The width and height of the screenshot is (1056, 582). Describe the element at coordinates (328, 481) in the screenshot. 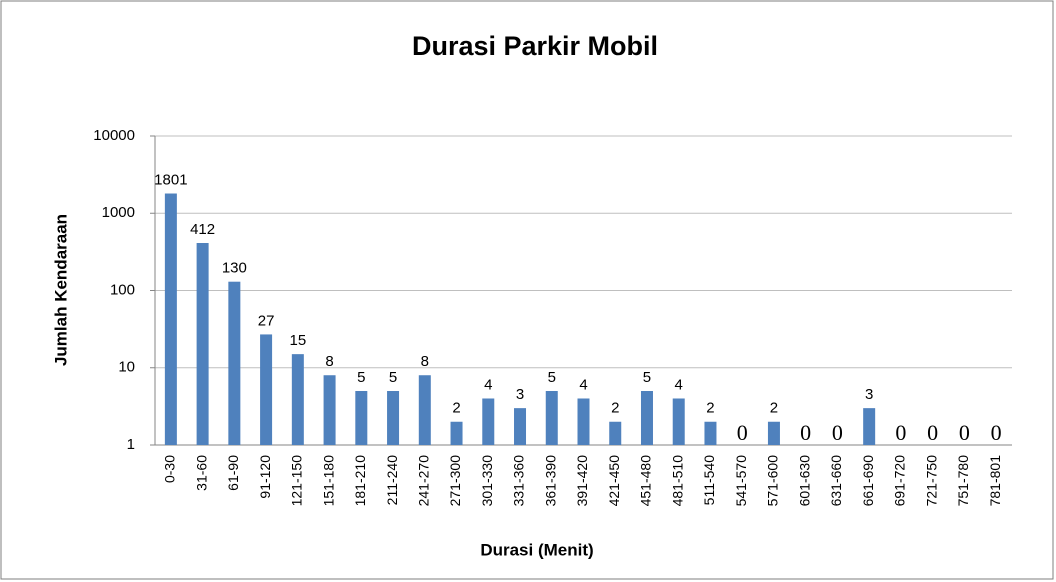

I see `x-tick-label: 151-180` at that location.